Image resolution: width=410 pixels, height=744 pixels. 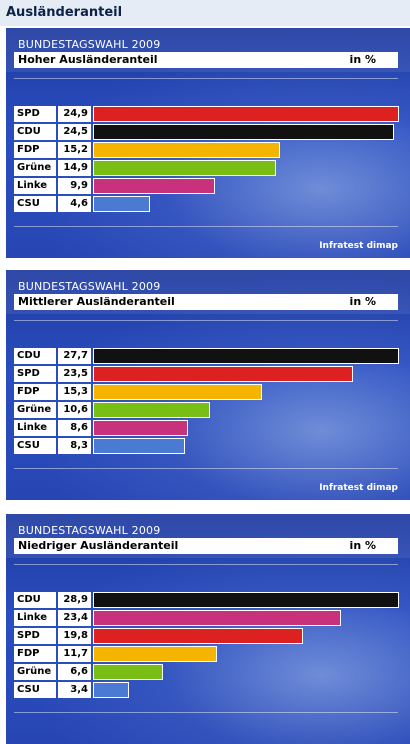 I want to click on chart-title-bar: Mittlerer Ausländeranteil in %, so click(x=206, y=302).